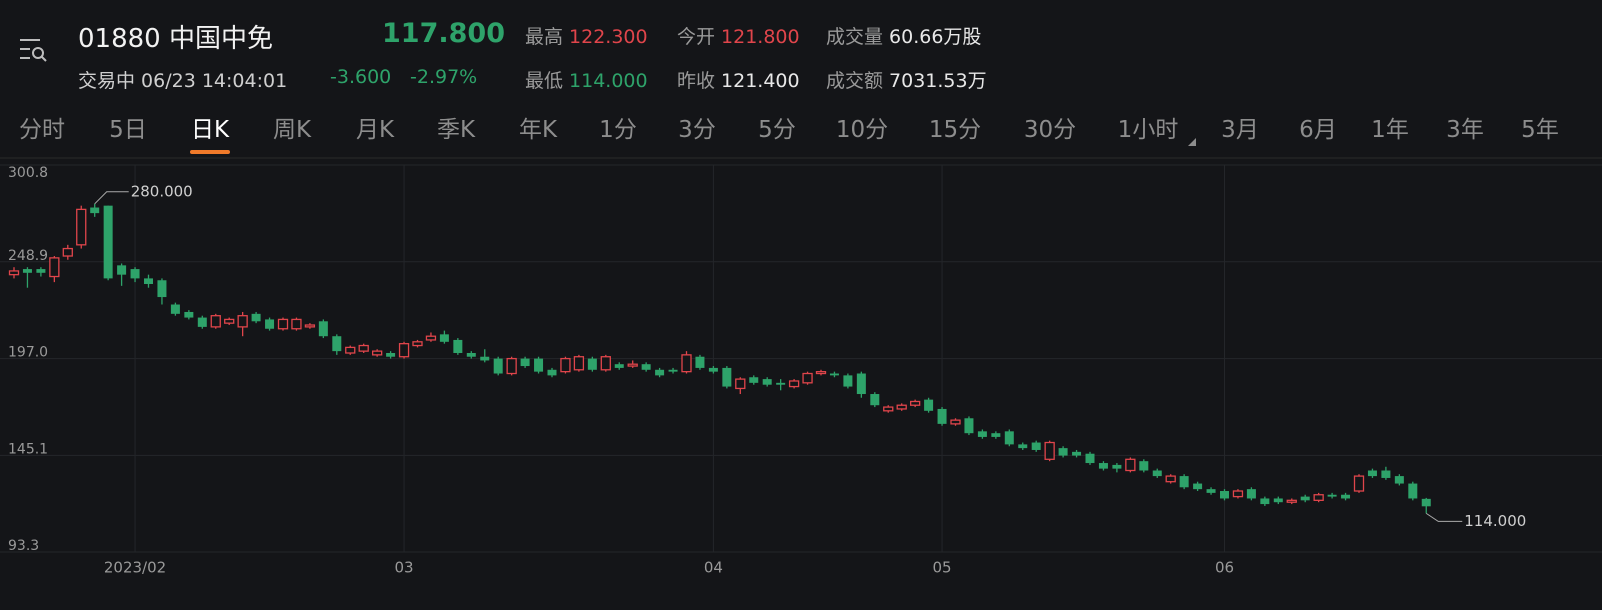 This screenshot has width=1602, height=610. I want to click on period-tab: 分时, so click(42, 130).